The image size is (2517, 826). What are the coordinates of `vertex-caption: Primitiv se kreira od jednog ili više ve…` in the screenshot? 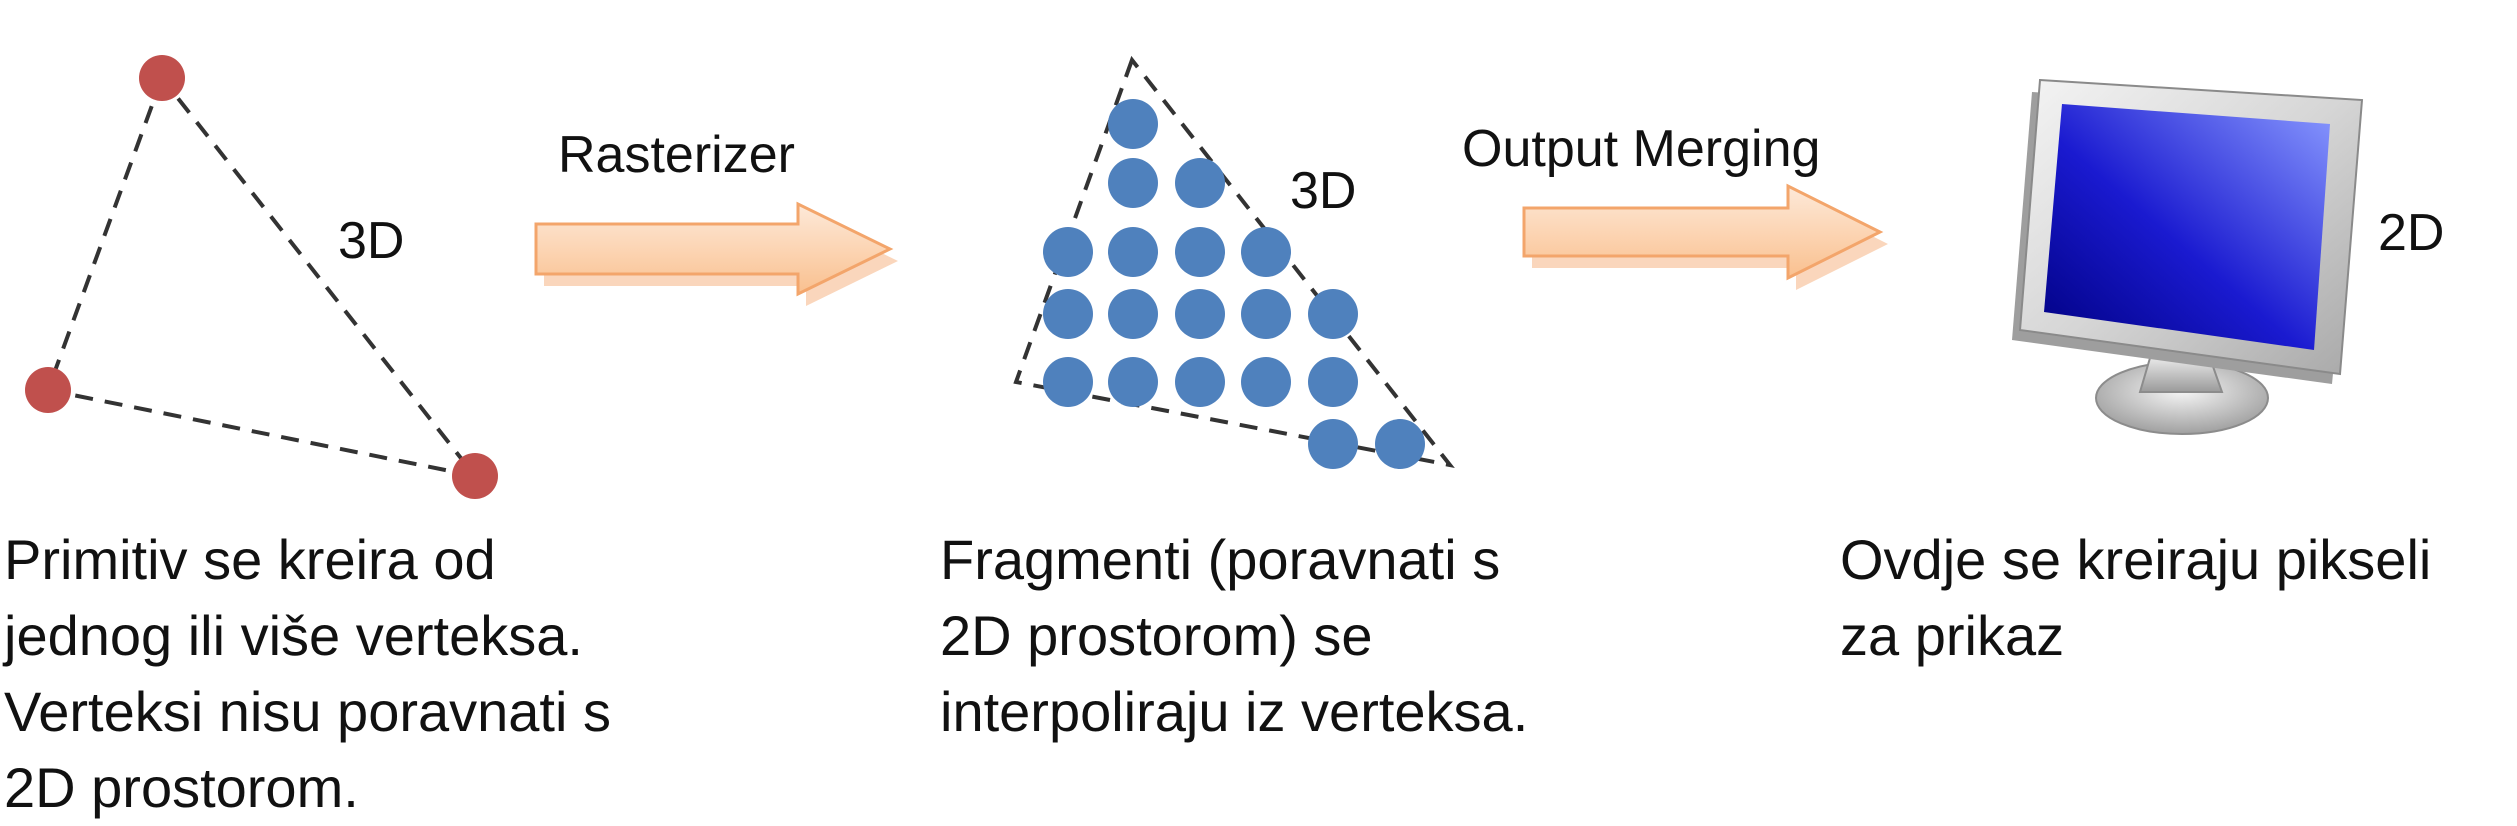 It's located at (307, 674).